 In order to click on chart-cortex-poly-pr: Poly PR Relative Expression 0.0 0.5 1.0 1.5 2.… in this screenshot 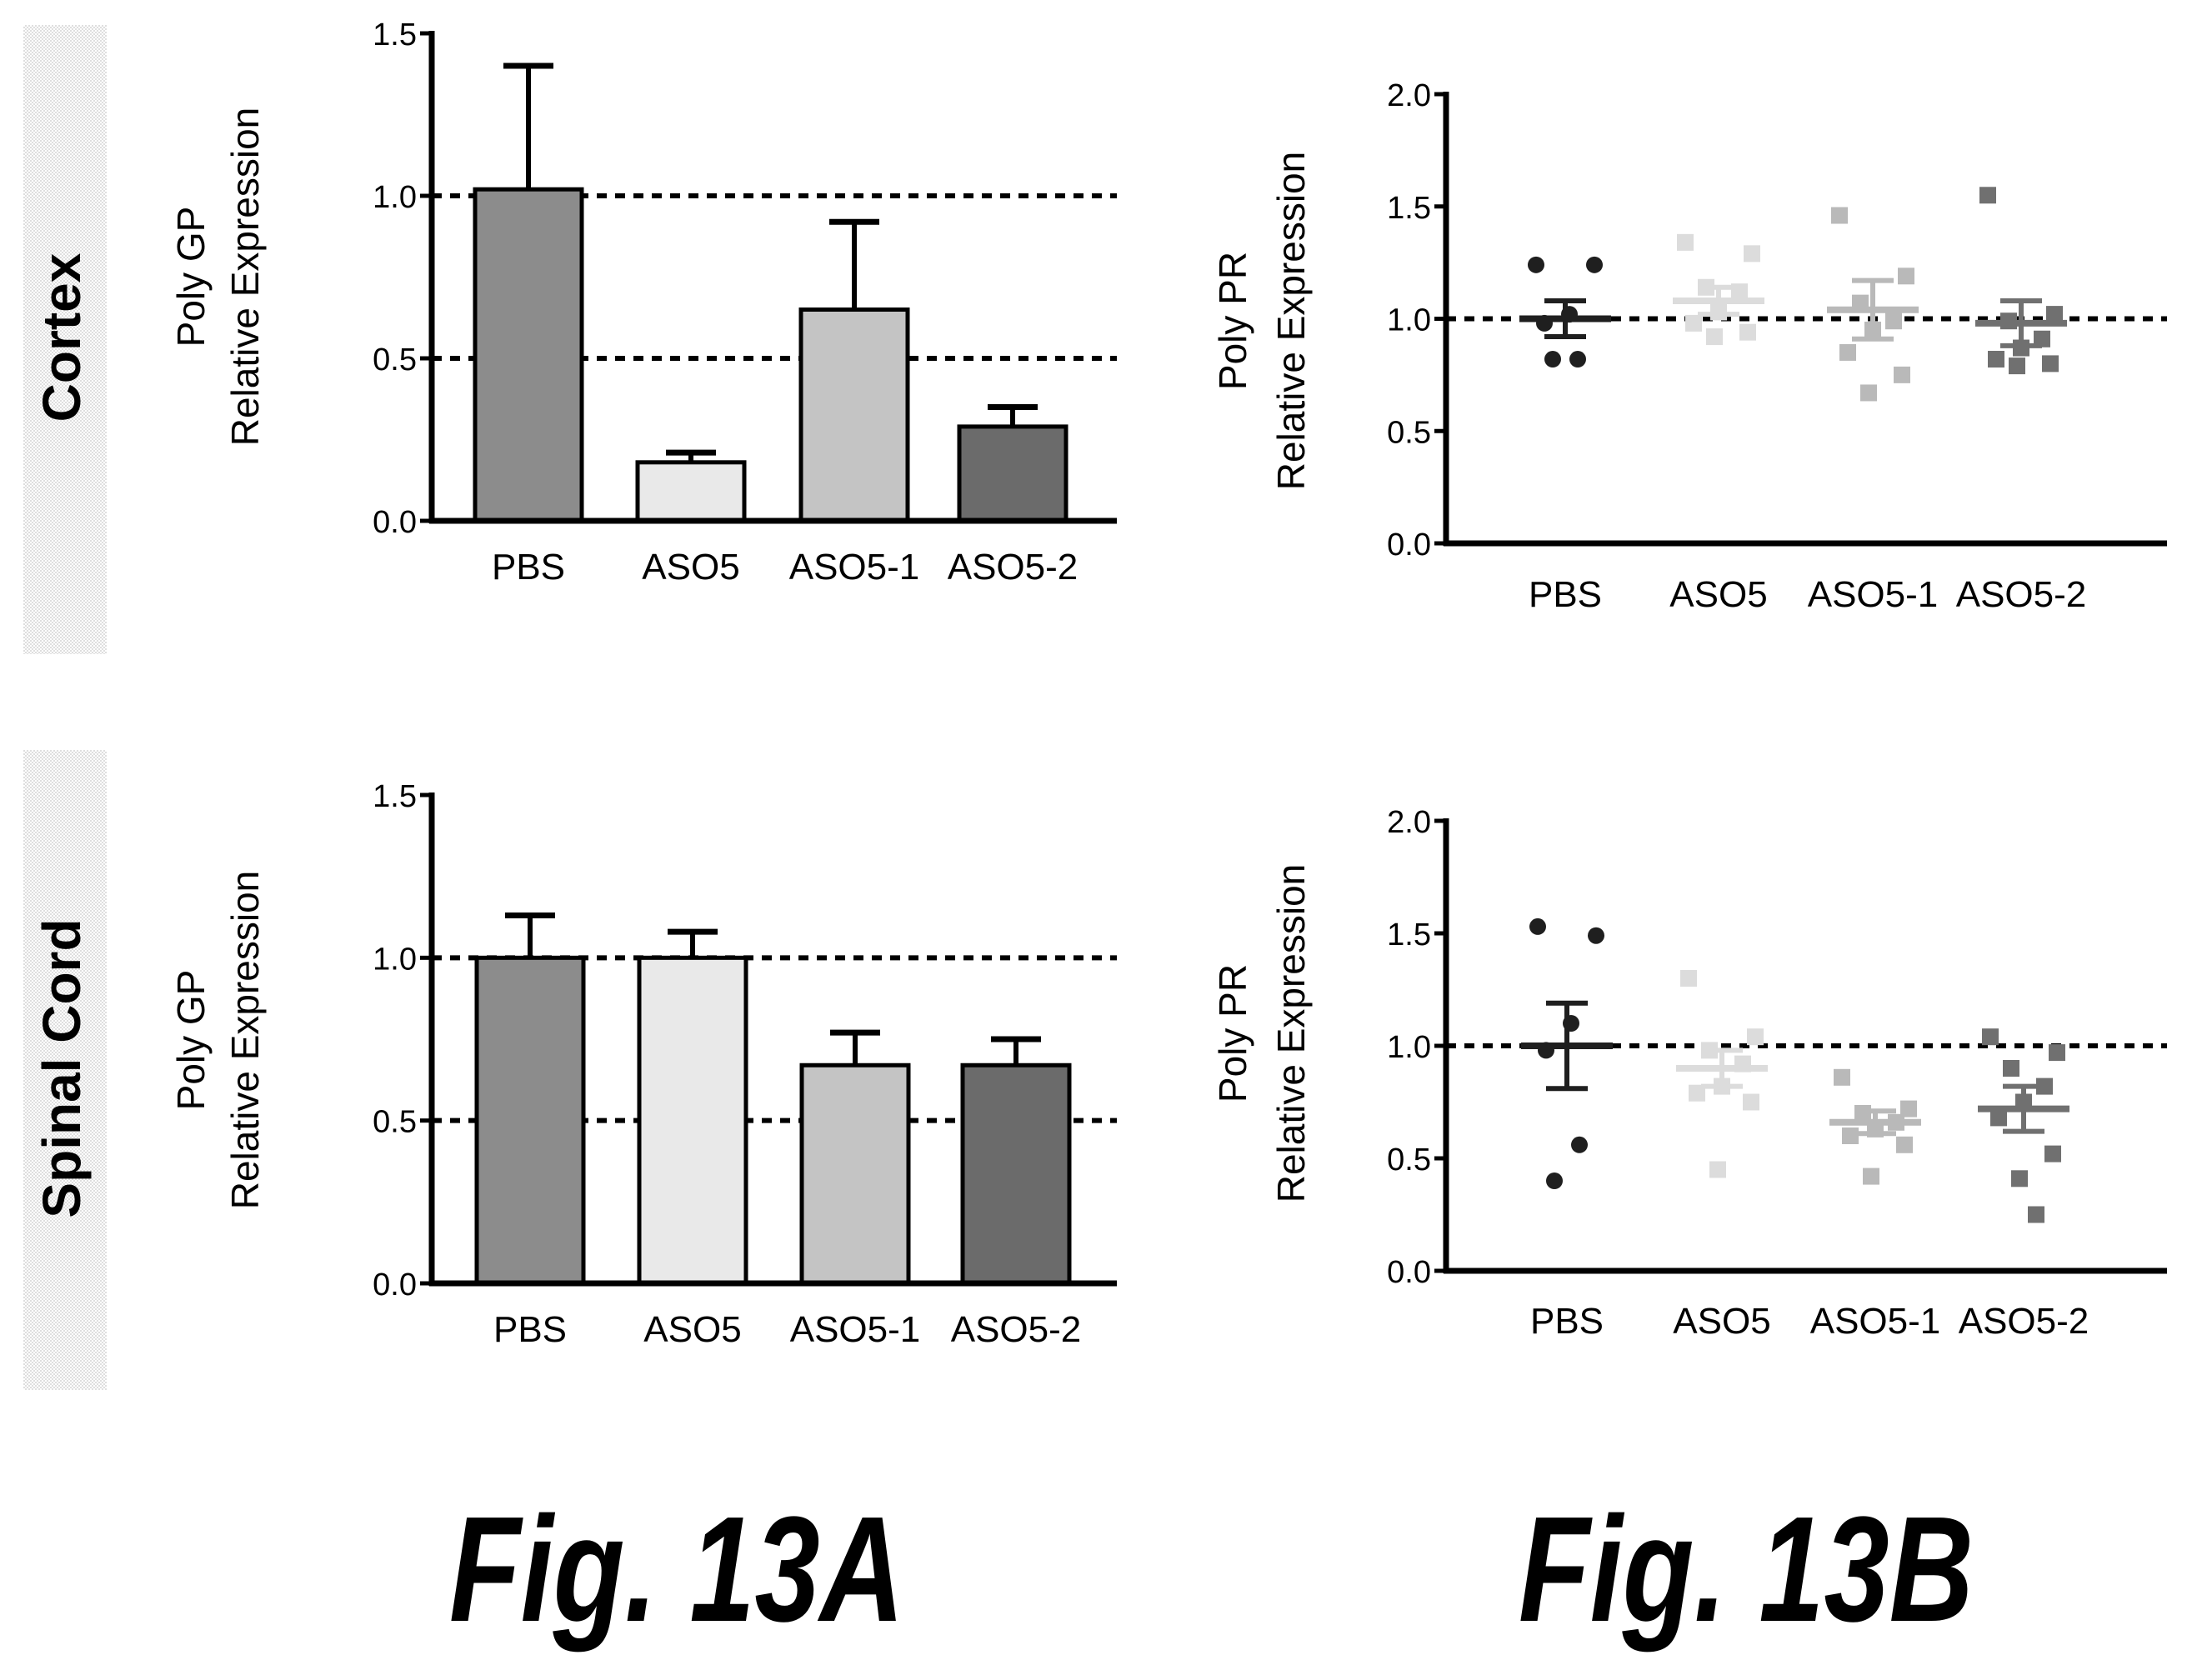, I will do `click(1689, 346)`.